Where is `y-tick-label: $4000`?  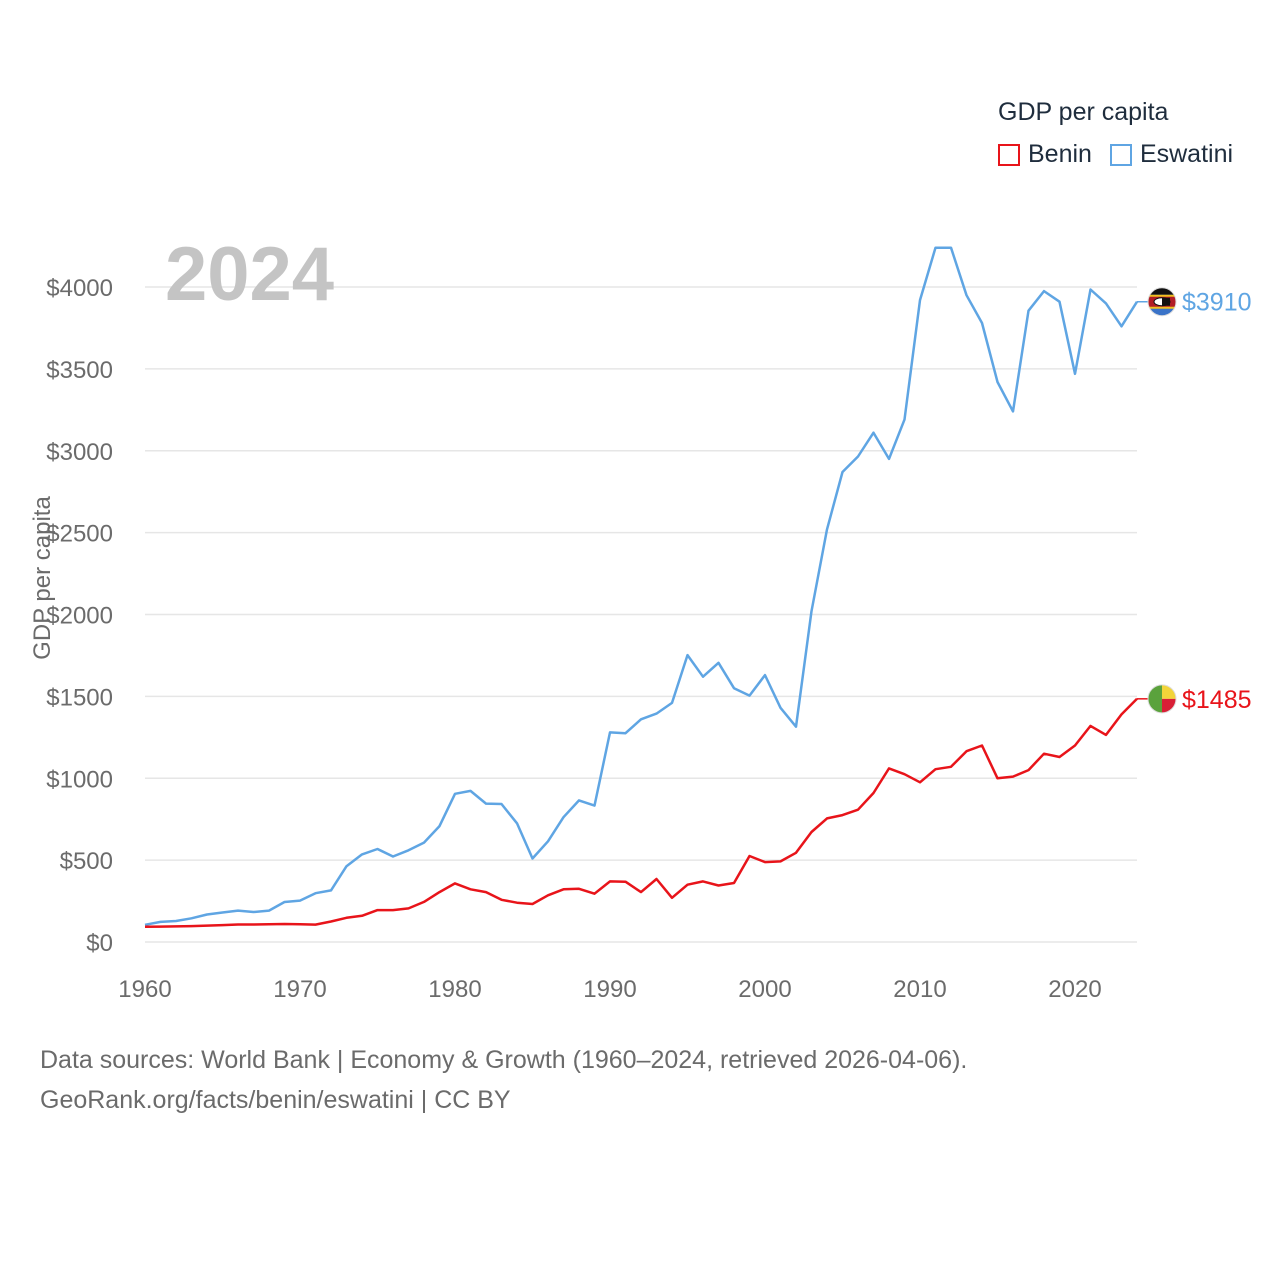 y-tick-label: $4000 is located at coordinates (79, 288).